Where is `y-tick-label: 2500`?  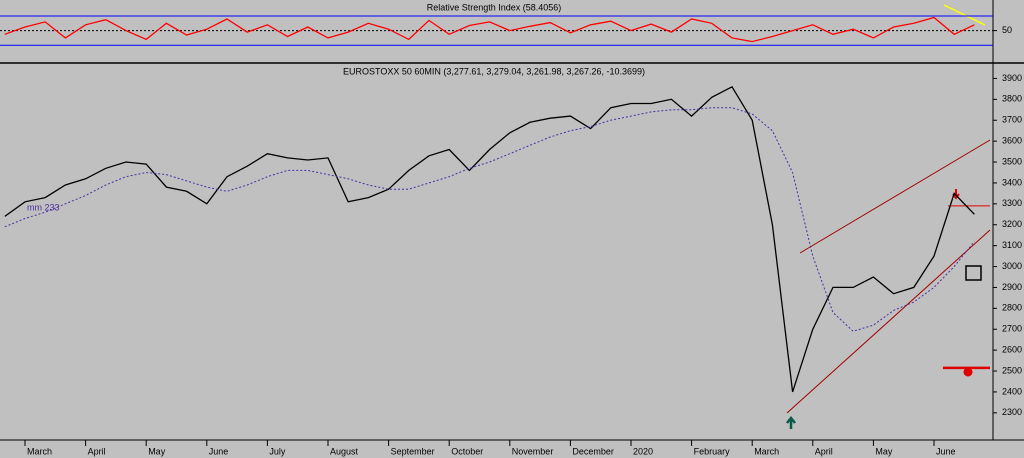
y-tick-label: 2500 is located at coordinates (1012, 370).